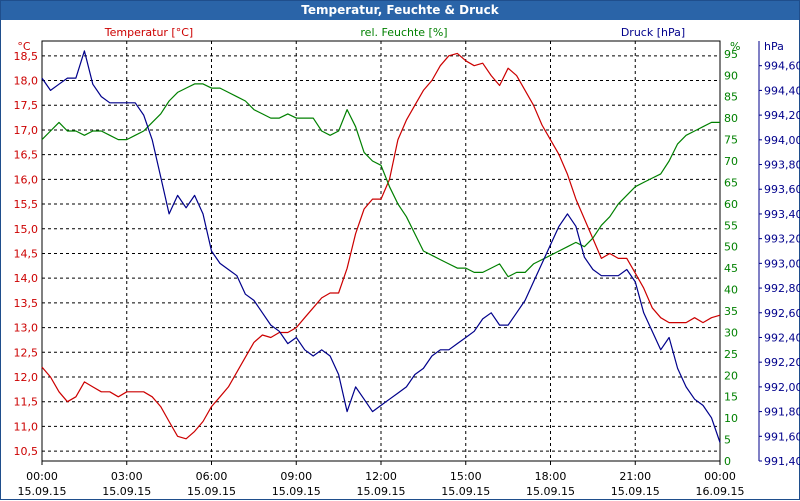  What do you see at coordinates (731, 161) in the screenshot?
I see `humidity-tick-label: 70` at bounding box center [731, 161].